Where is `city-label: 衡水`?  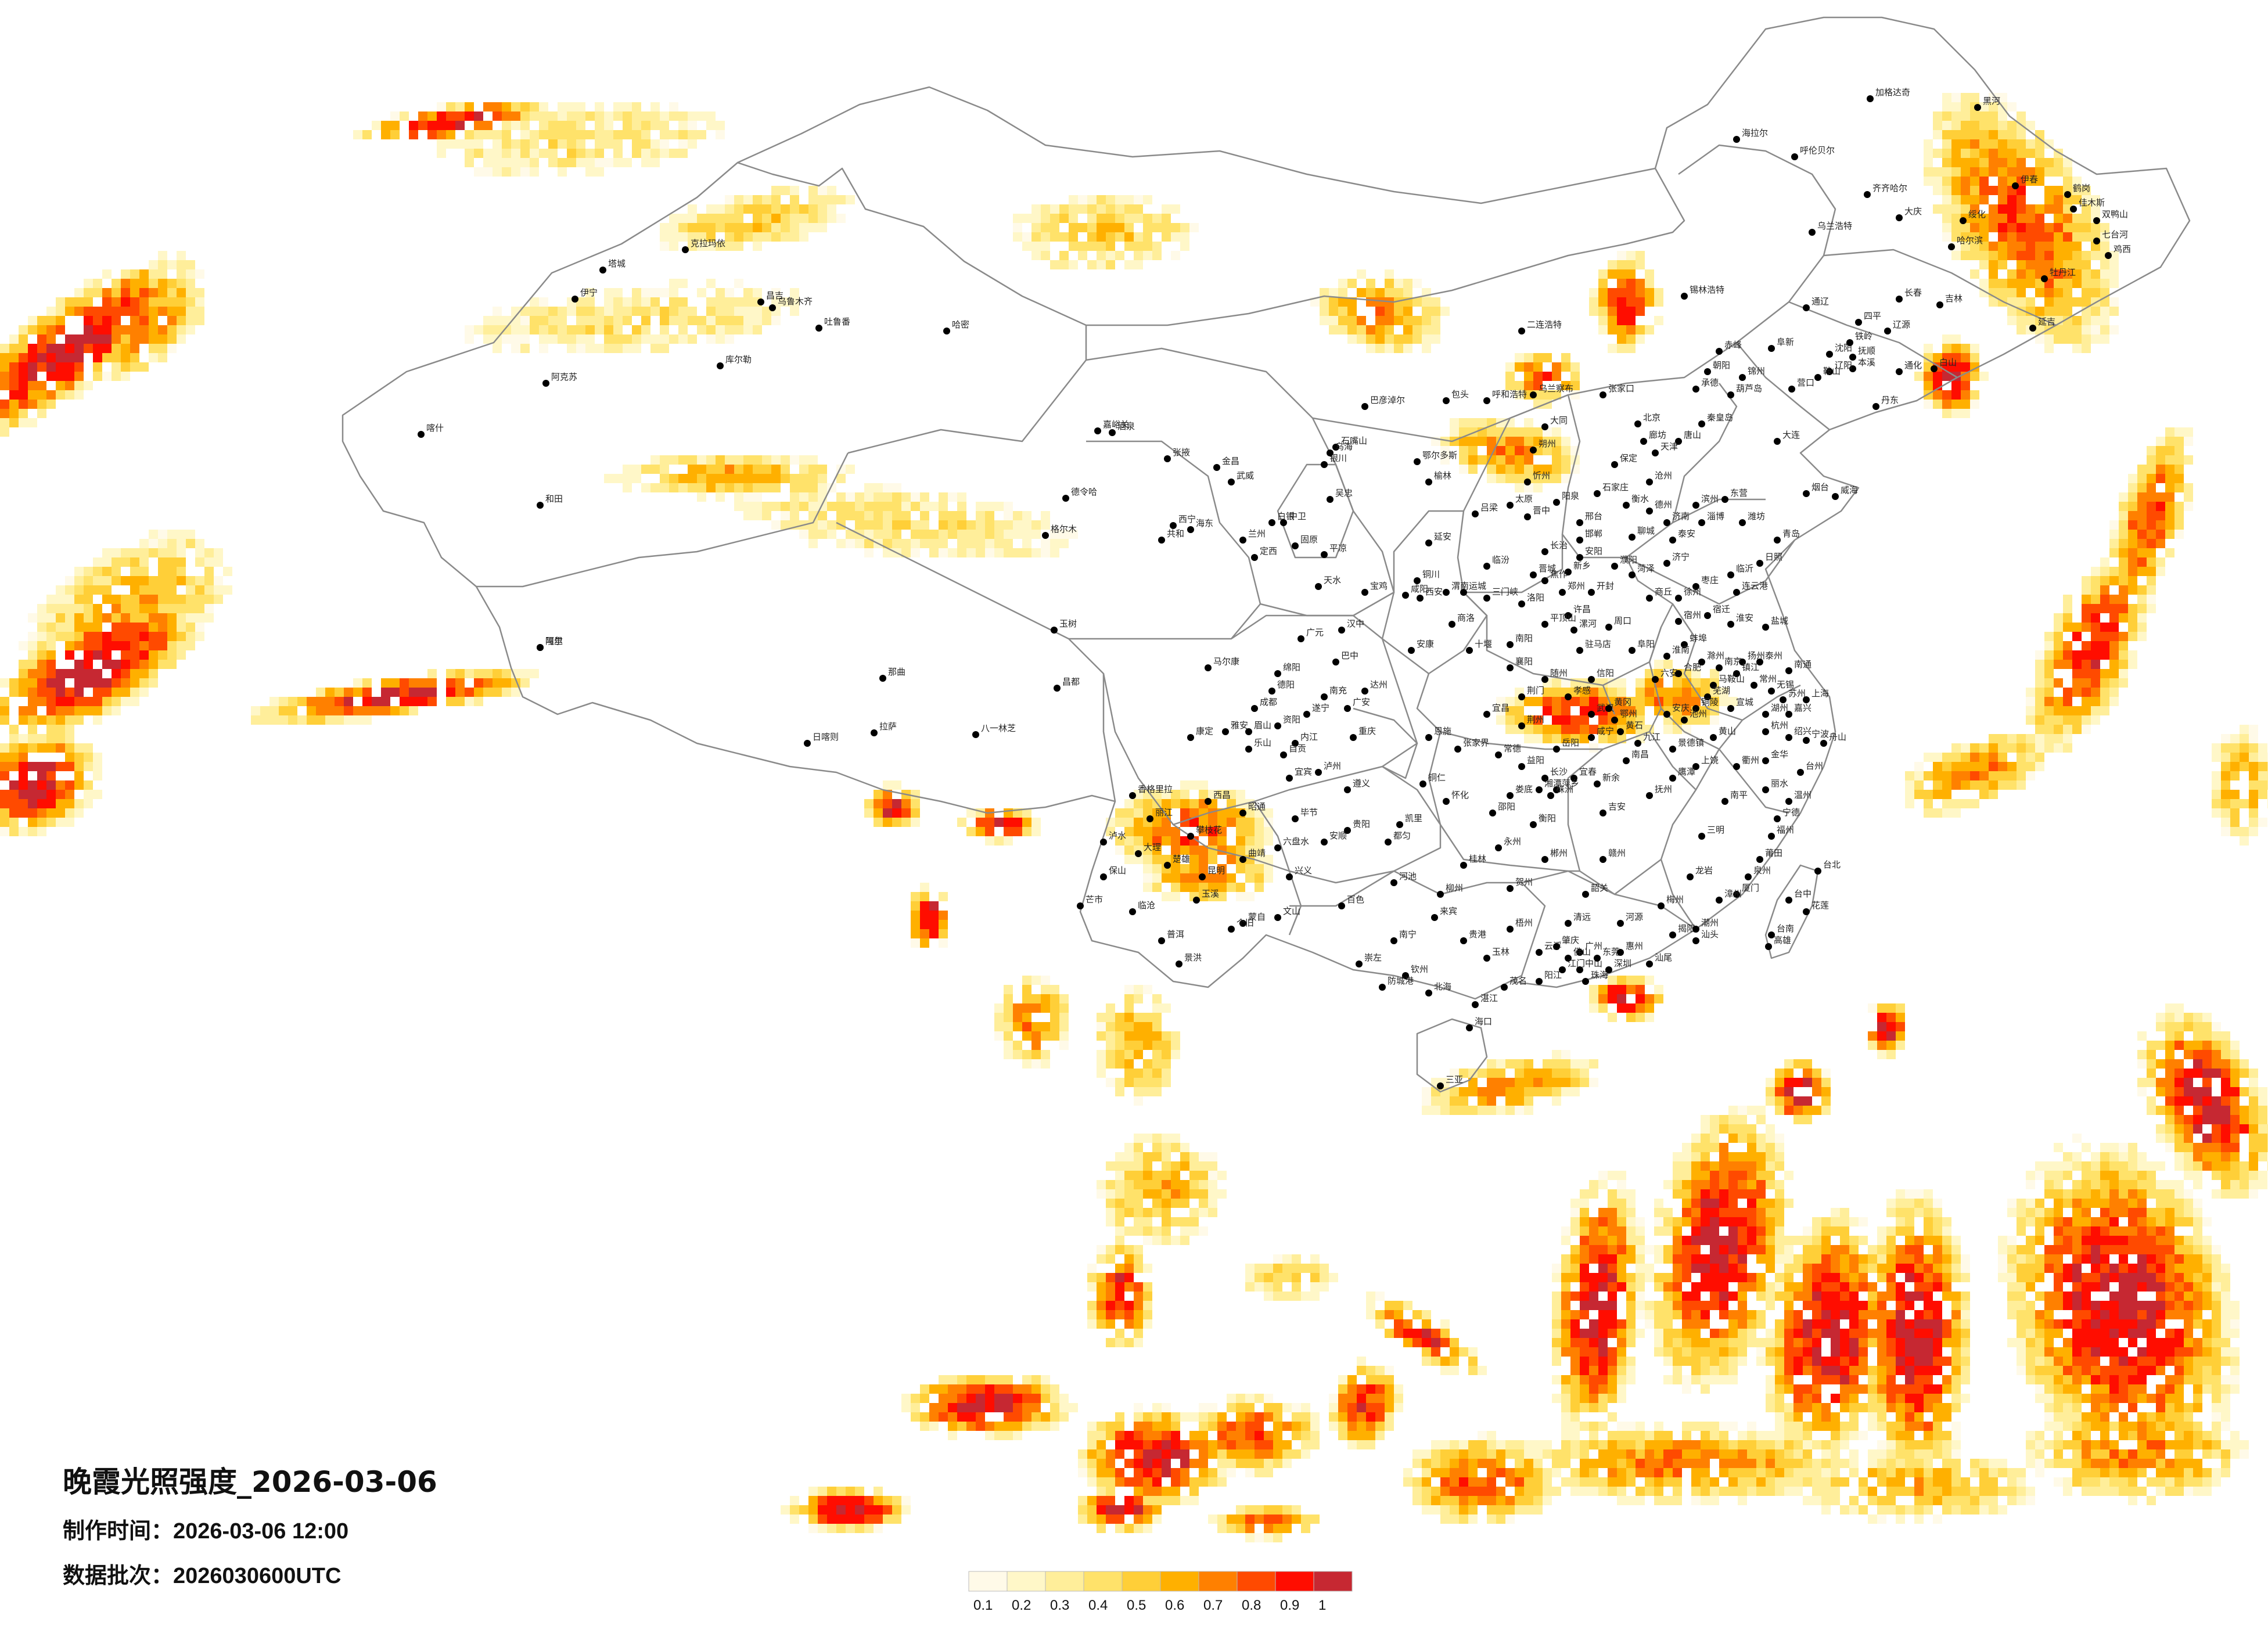 city-label: 衡水 is located at coordinates (1640, 499).